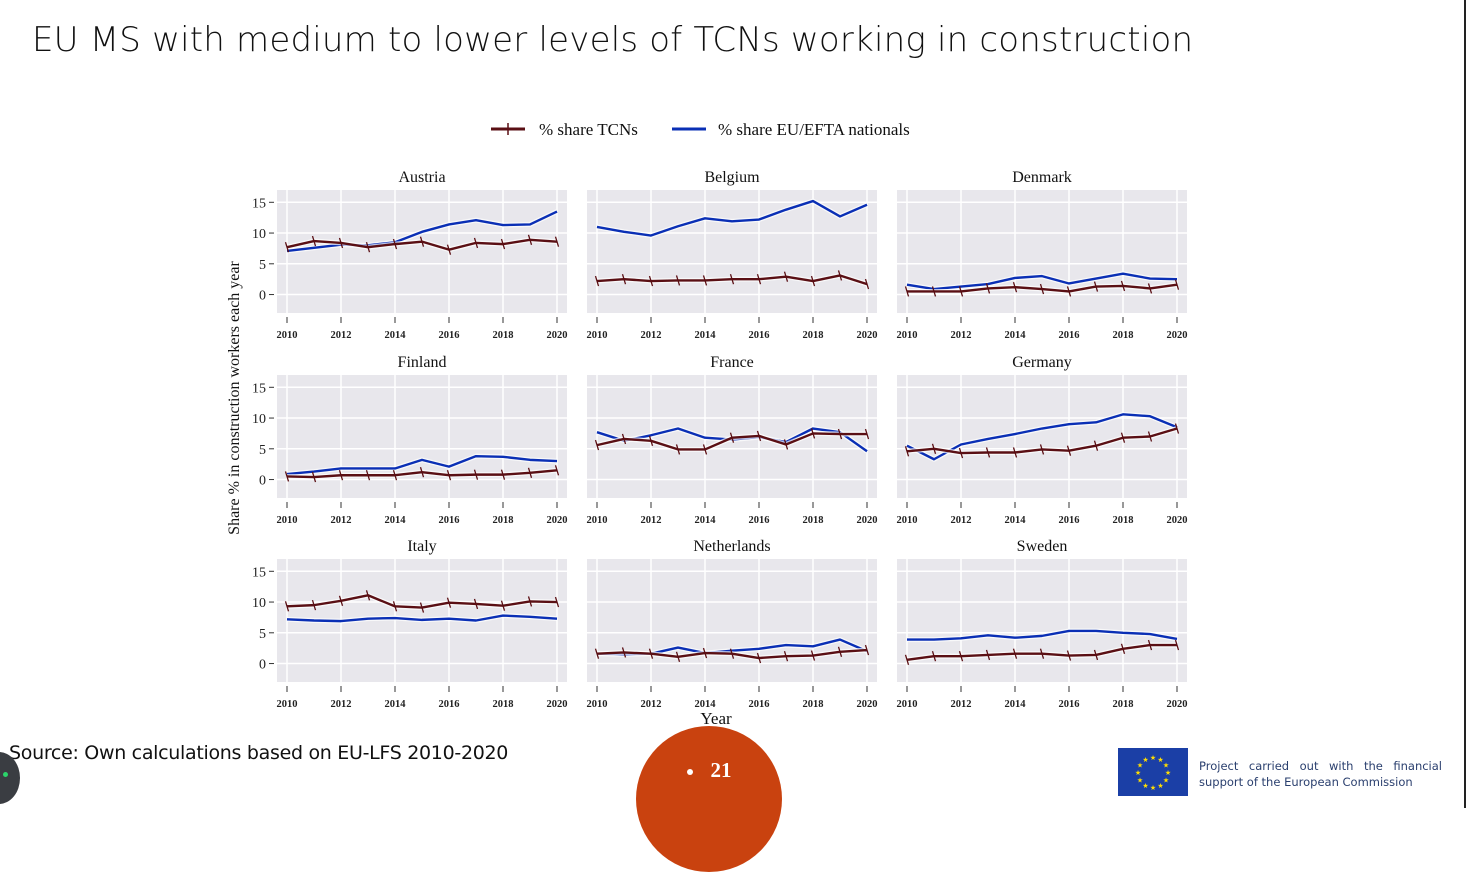 The width and height of the screenshot is (1466, 872). I want to click on panel-netherlands: Netherlands 2010 2012 2014 2016 2018 2020, so click(732, 624).